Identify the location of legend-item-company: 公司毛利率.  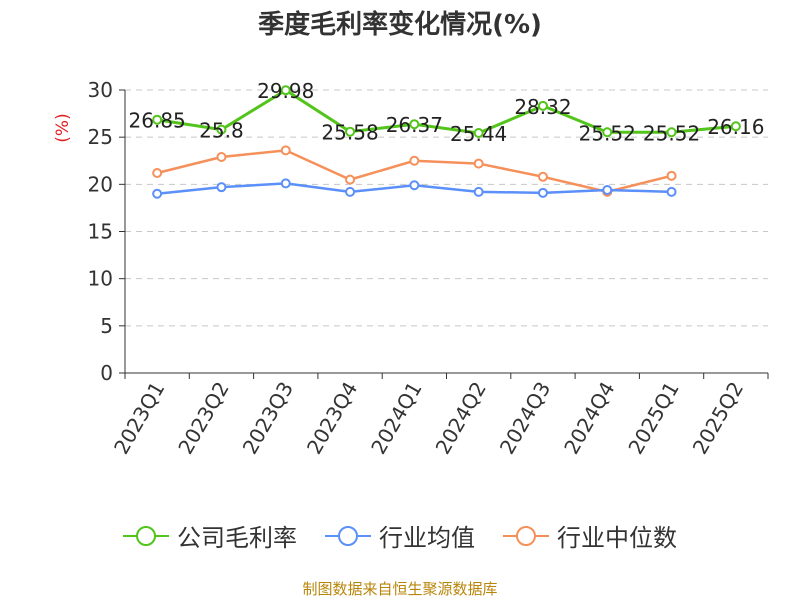
(210, 535).